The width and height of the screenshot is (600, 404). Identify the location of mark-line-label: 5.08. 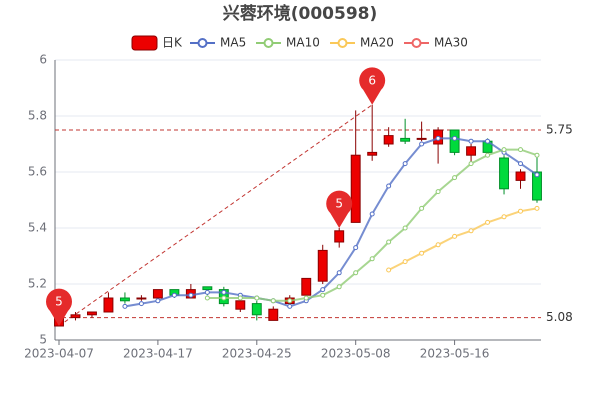
(559, 317).